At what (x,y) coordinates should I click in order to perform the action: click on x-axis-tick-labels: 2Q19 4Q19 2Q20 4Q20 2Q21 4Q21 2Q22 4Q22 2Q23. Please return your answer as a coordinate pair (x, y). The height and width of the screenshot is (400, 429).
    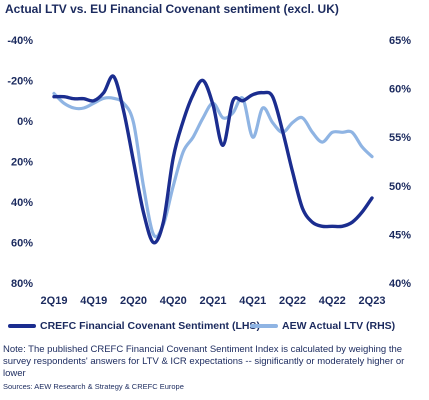
    Looking at the image, I should click on (213, 301).